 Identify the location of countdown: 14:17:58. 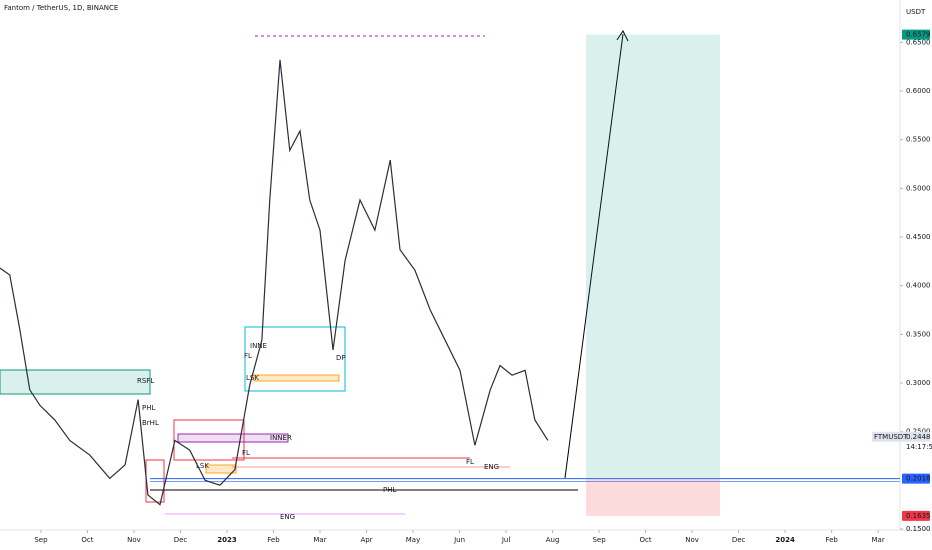
(919, 447).